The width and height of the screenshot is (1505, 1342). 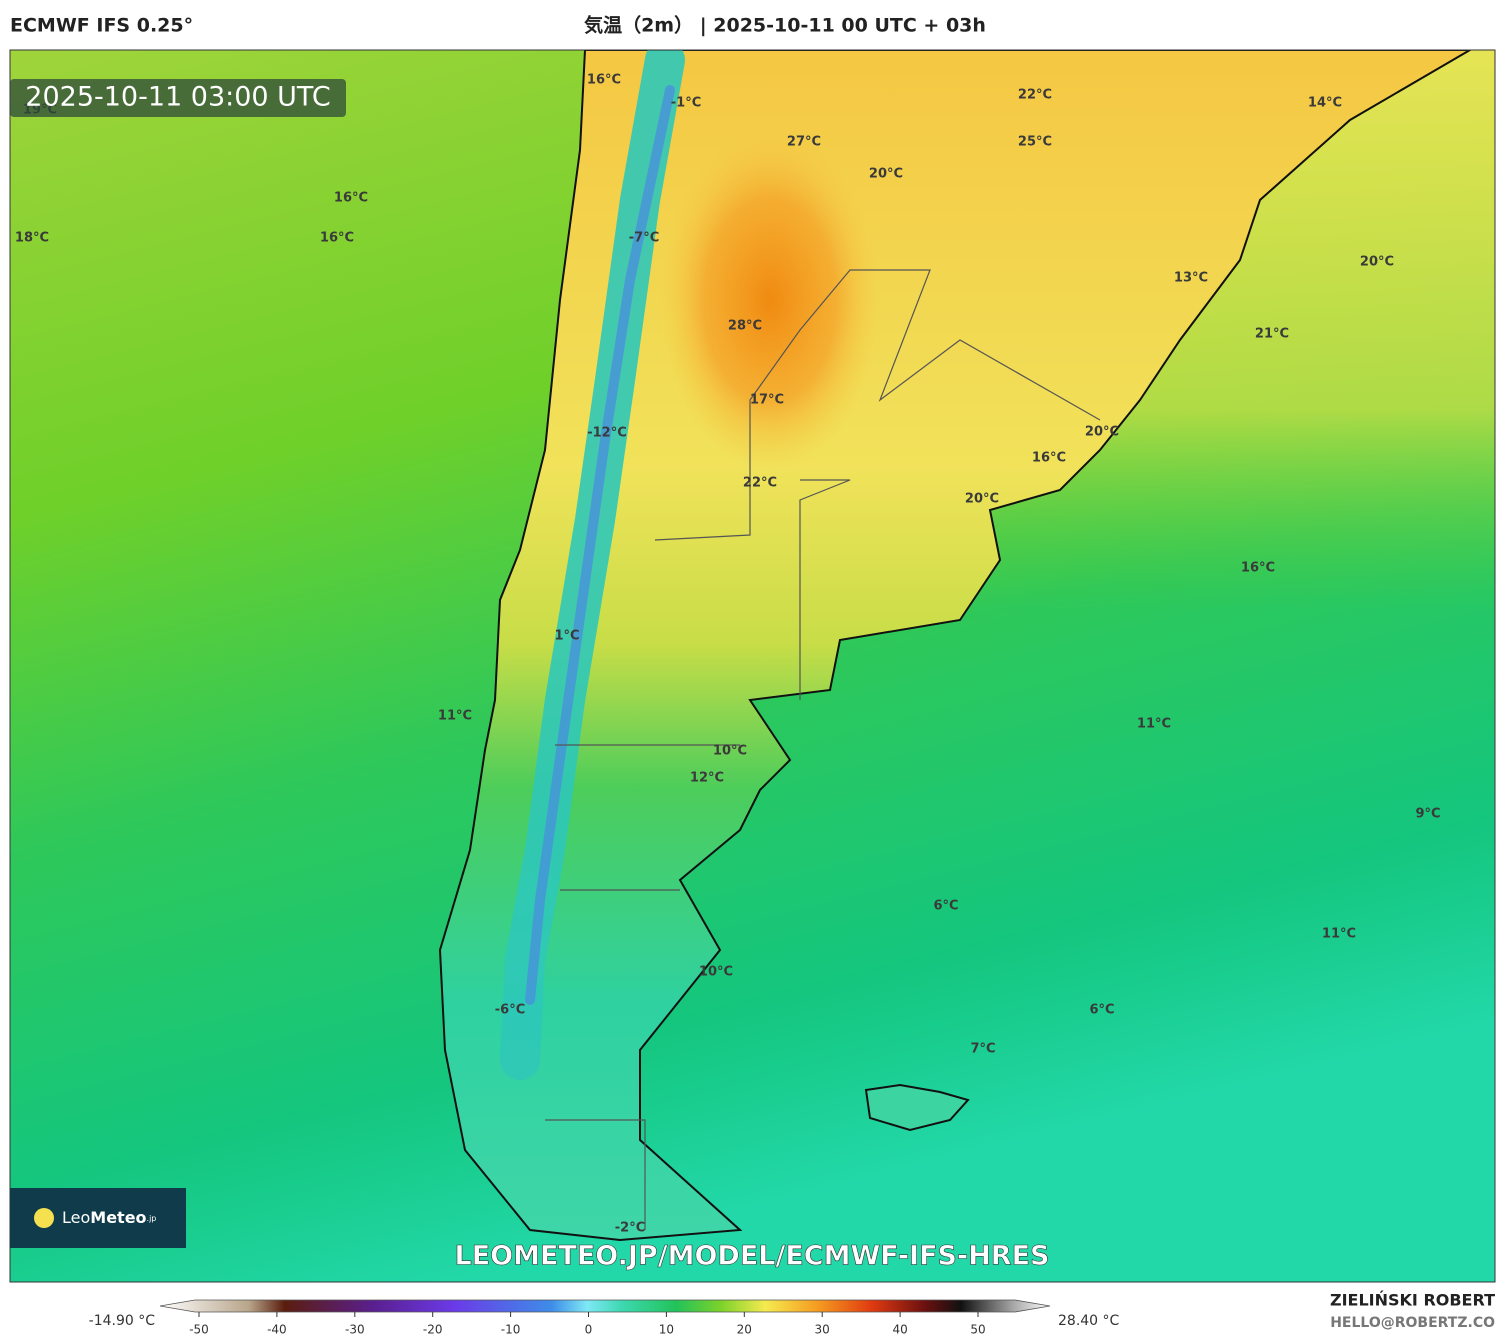 What do you see at coordinates (44, 1218) in the screenshot?
I see `logo-sun` at bounding box center [44, 1218].